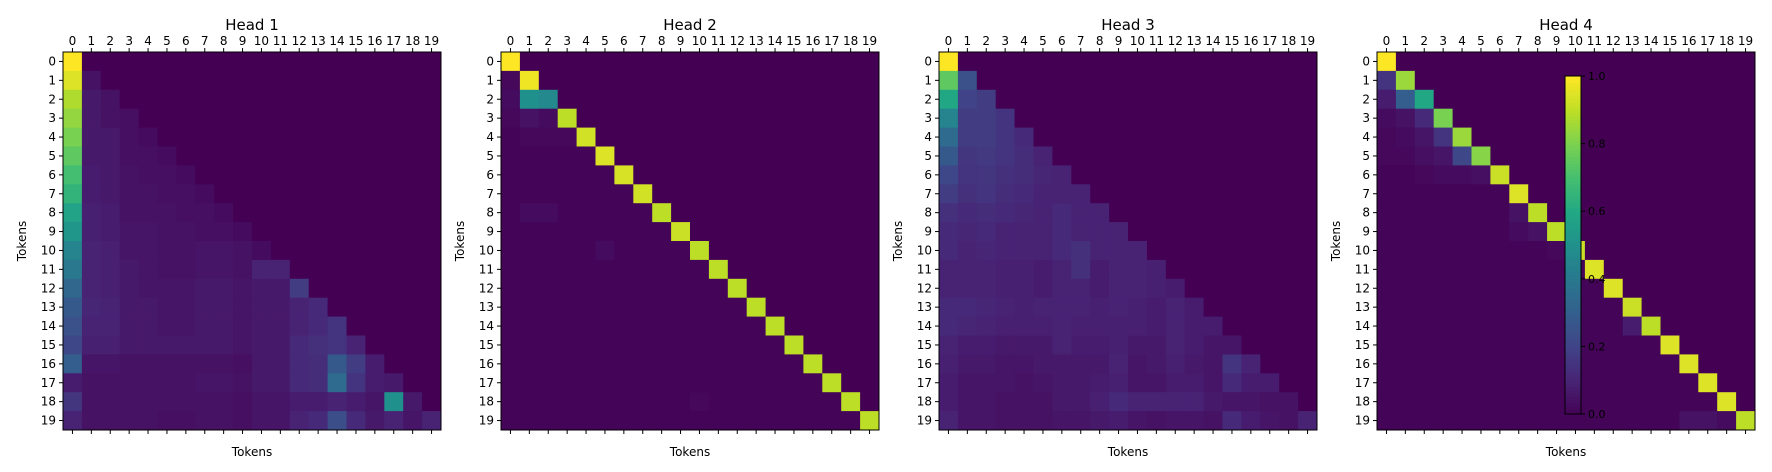 The height and width of the screenshot is (472, 1772). I want to click on y-tick-label: 4, so click(52, 137).